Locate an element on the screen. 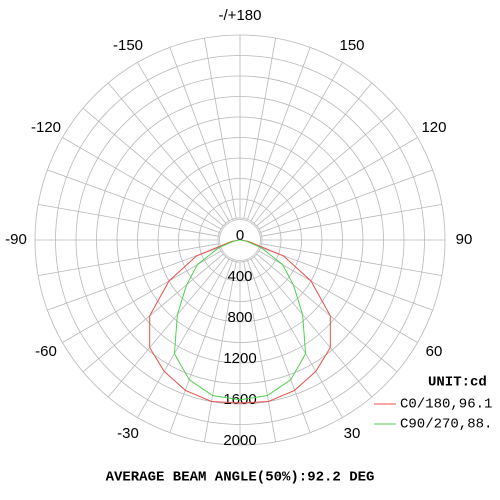 The height and width of the screenshot is (500, 500). angle-tick-label: -/+180 is located at coordinates (240, 15).